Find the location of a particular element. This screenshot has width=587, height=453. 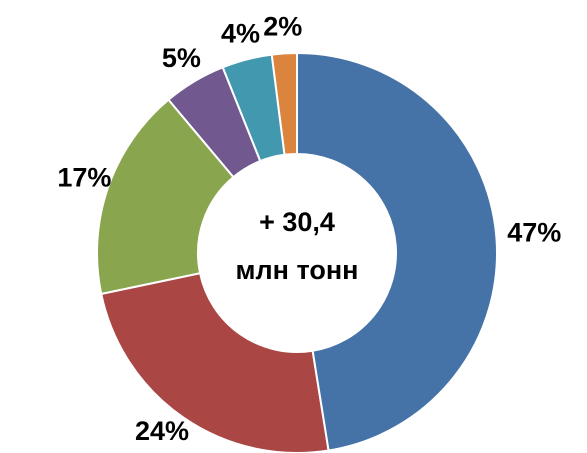

data-label: 24% is located at coordinates (162, 431).